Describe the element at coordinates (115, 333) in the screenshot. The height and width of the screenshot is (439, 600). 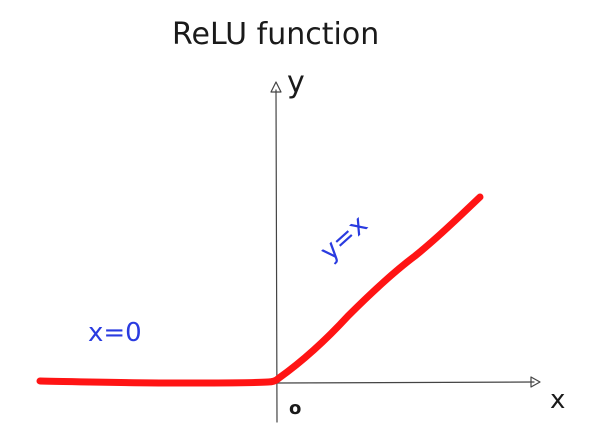
I see `negative-region-label: x=0` at that location.